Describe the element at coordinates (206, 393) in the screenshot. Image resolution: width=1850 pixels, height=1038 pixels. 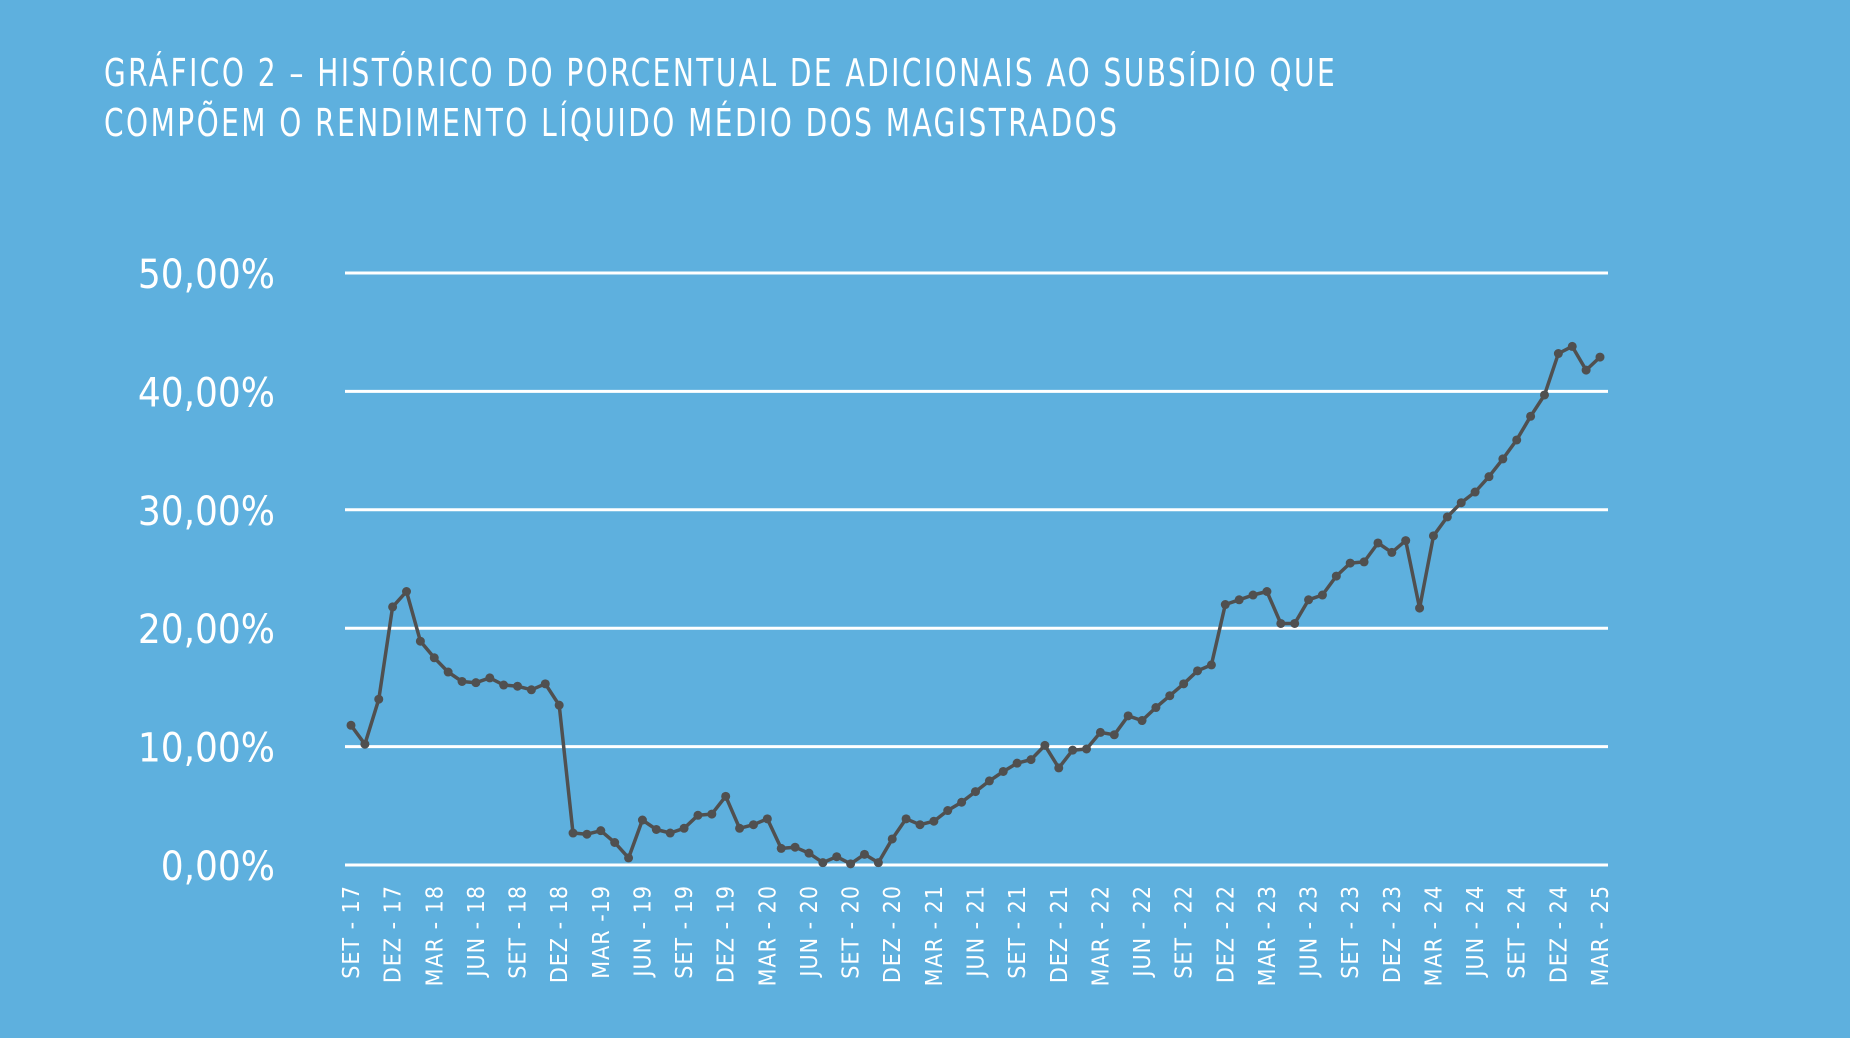
I see `y-tick-label: 40,00%` at that location.